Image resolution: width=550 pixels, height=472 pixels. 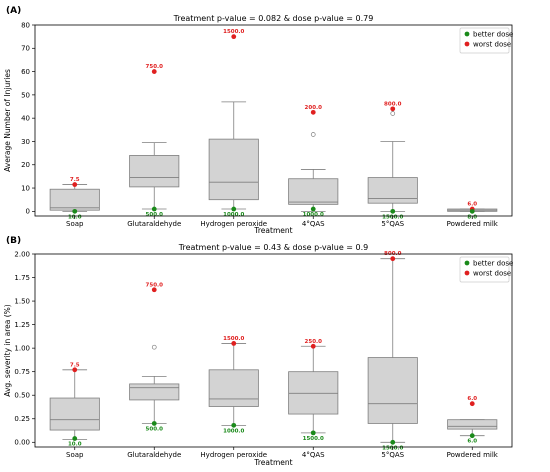 I want to click on panel-label: (B), so click(x=13, y=241).